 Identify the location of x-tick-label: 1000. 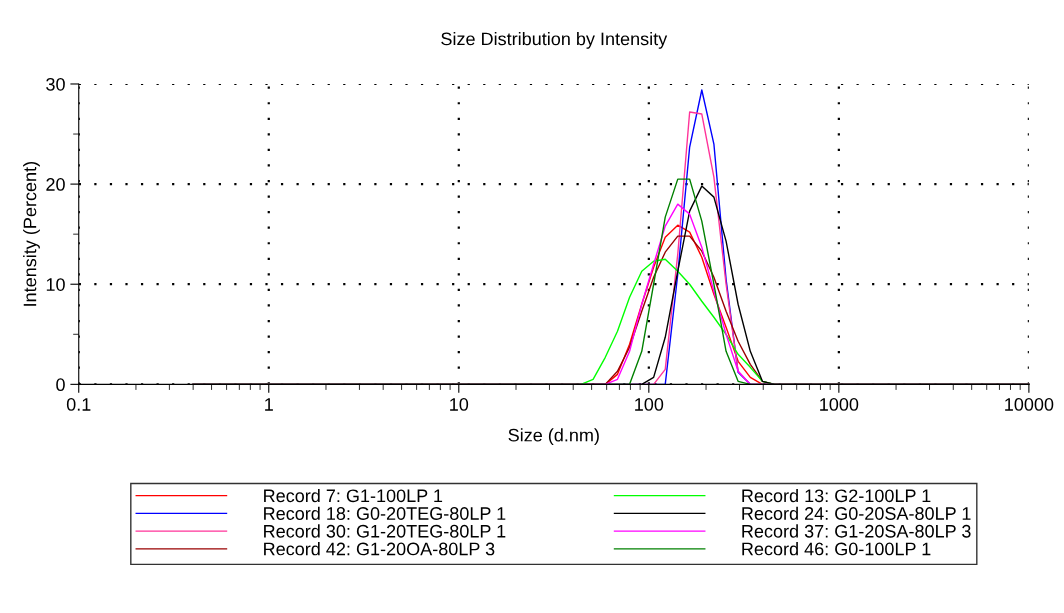
(839, 404).